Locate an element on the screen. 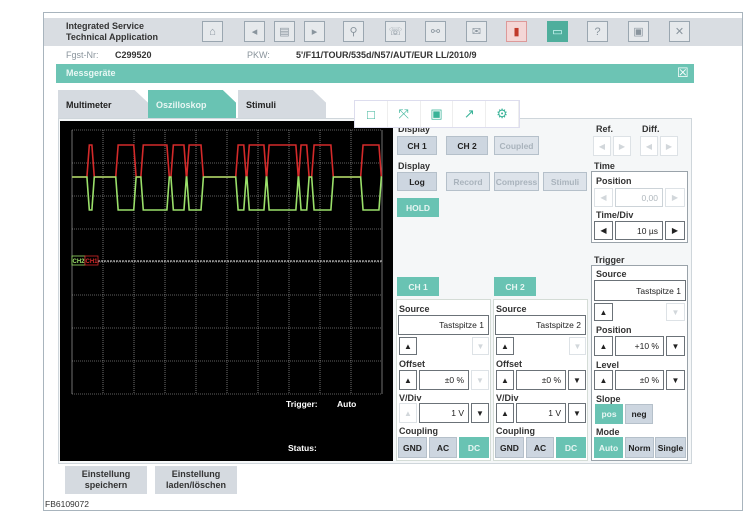 The image size is (752, 523). ch2-coupling-label: Coupling is located at coordinates (515, 431).